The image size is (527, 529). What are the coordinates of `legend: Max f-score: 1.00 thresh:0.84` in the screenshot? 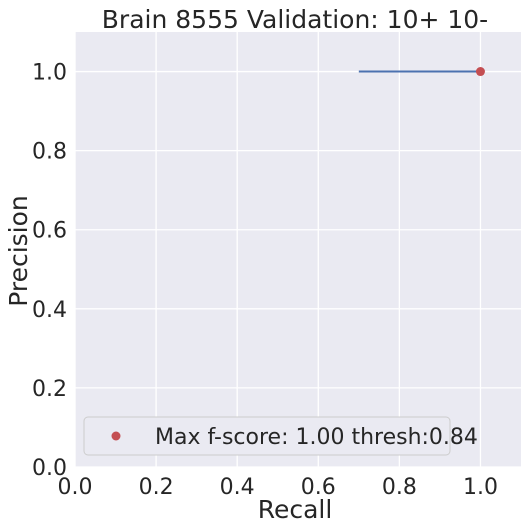 It's located at (280, 436).